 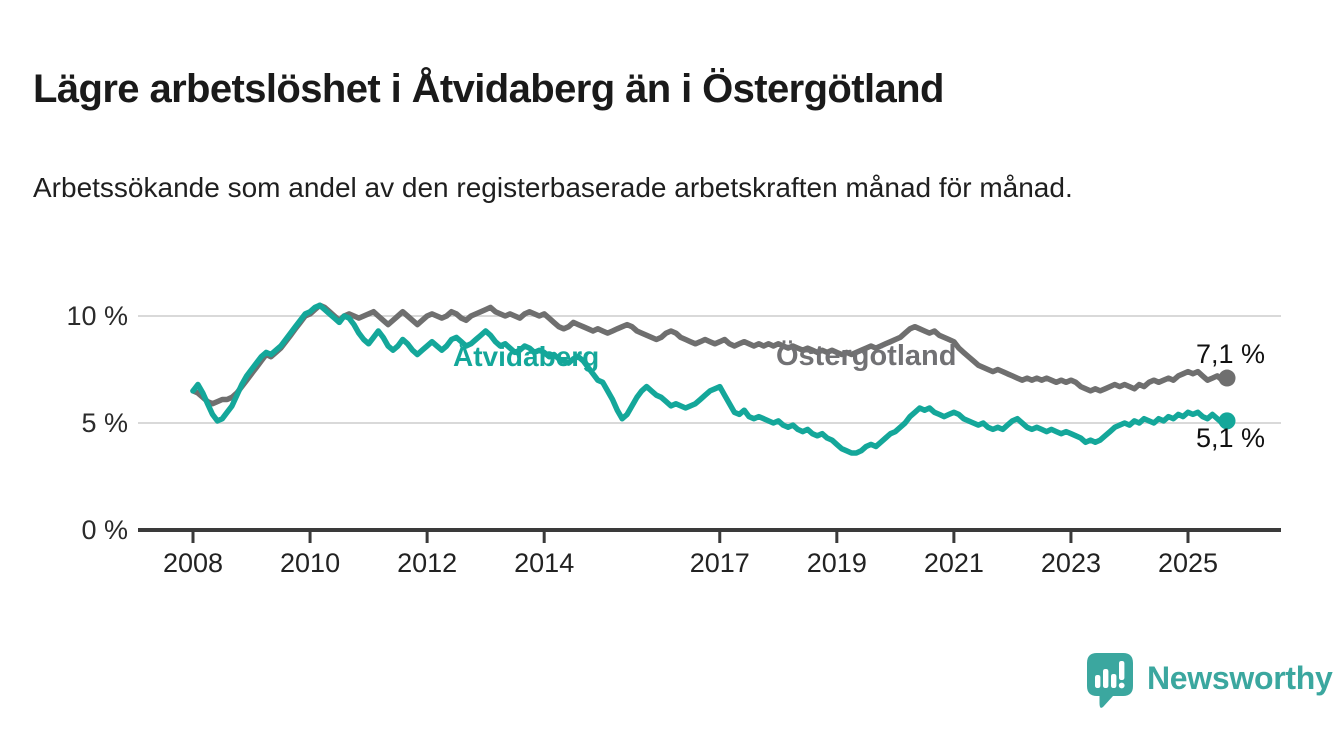 I want to click on series-end-dot-östergötland, so click(x=1227, y=378).